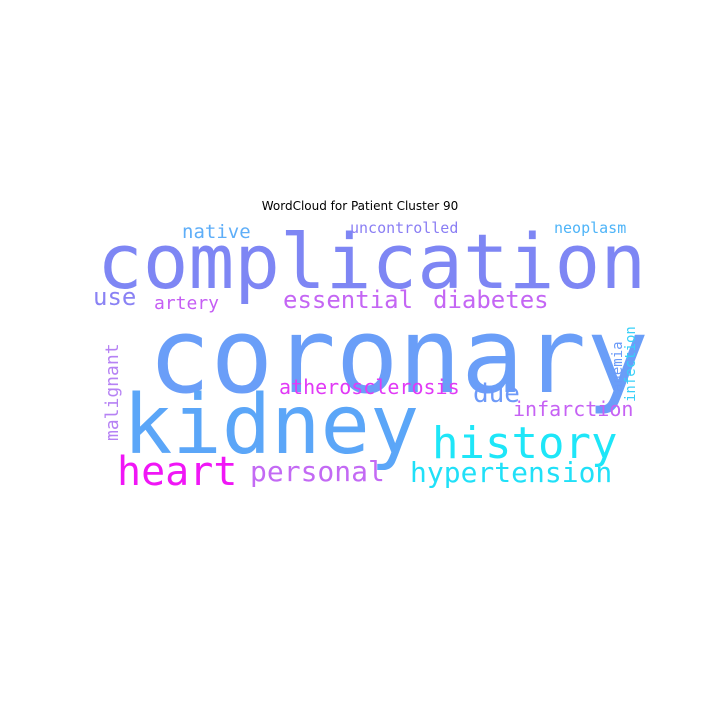 This screenshot has height=720, width=720. Describe the element at coordinates (216, 232) in the screenshot. I see `word-native: native` at that location.